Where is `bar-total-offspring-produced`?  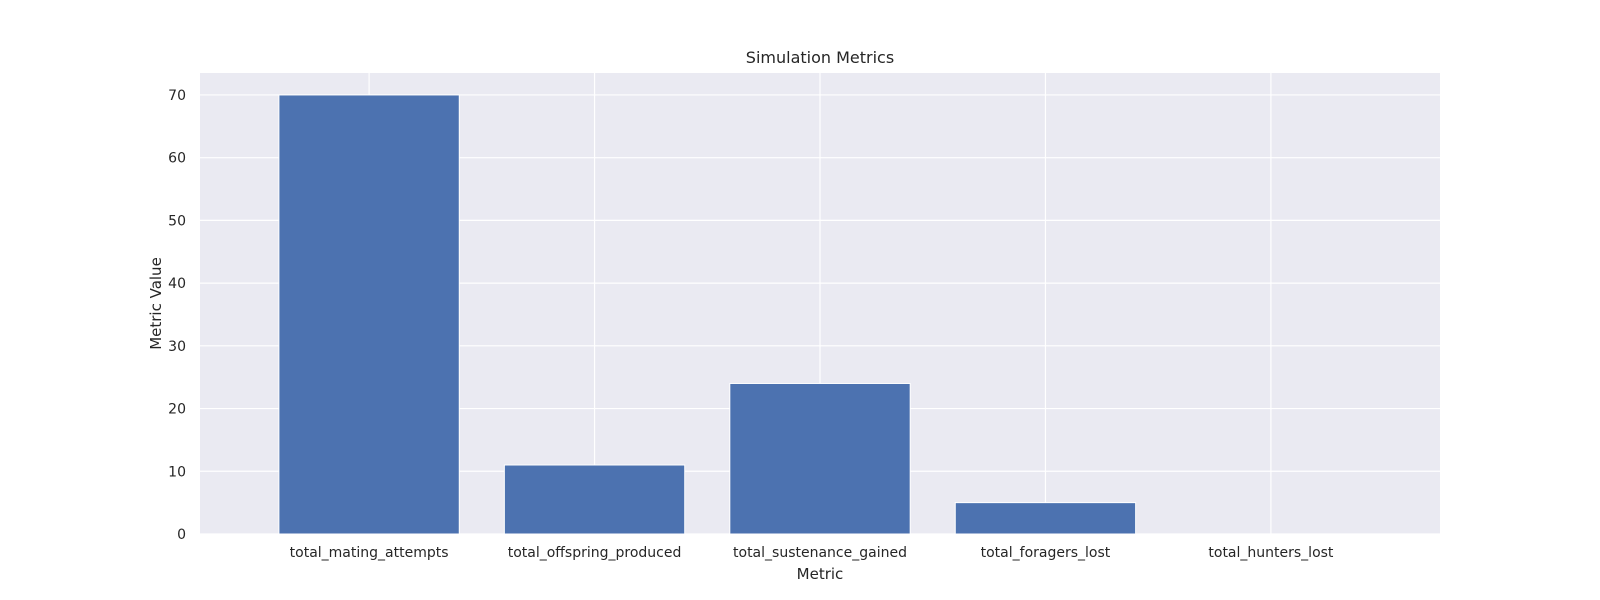 bar-total-offspring-produced is located at coordinates (594, 499).